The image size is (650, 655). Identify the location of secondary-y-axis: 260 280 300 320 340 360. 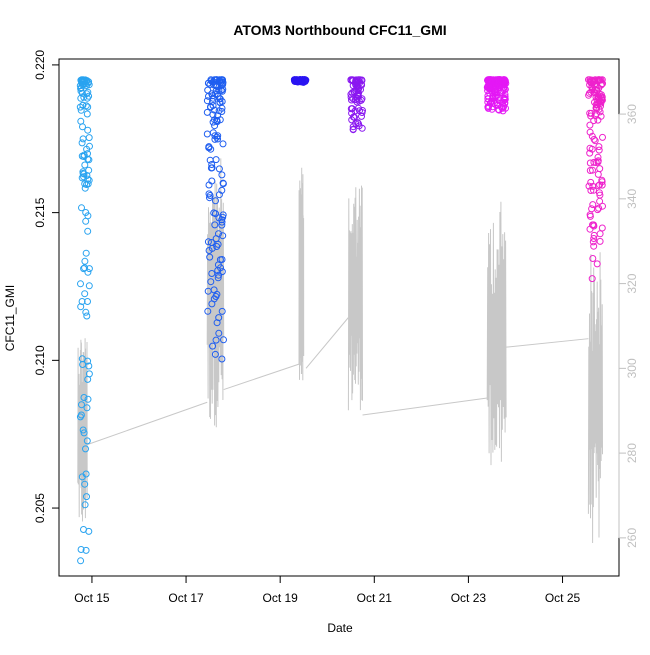
(628, 326).